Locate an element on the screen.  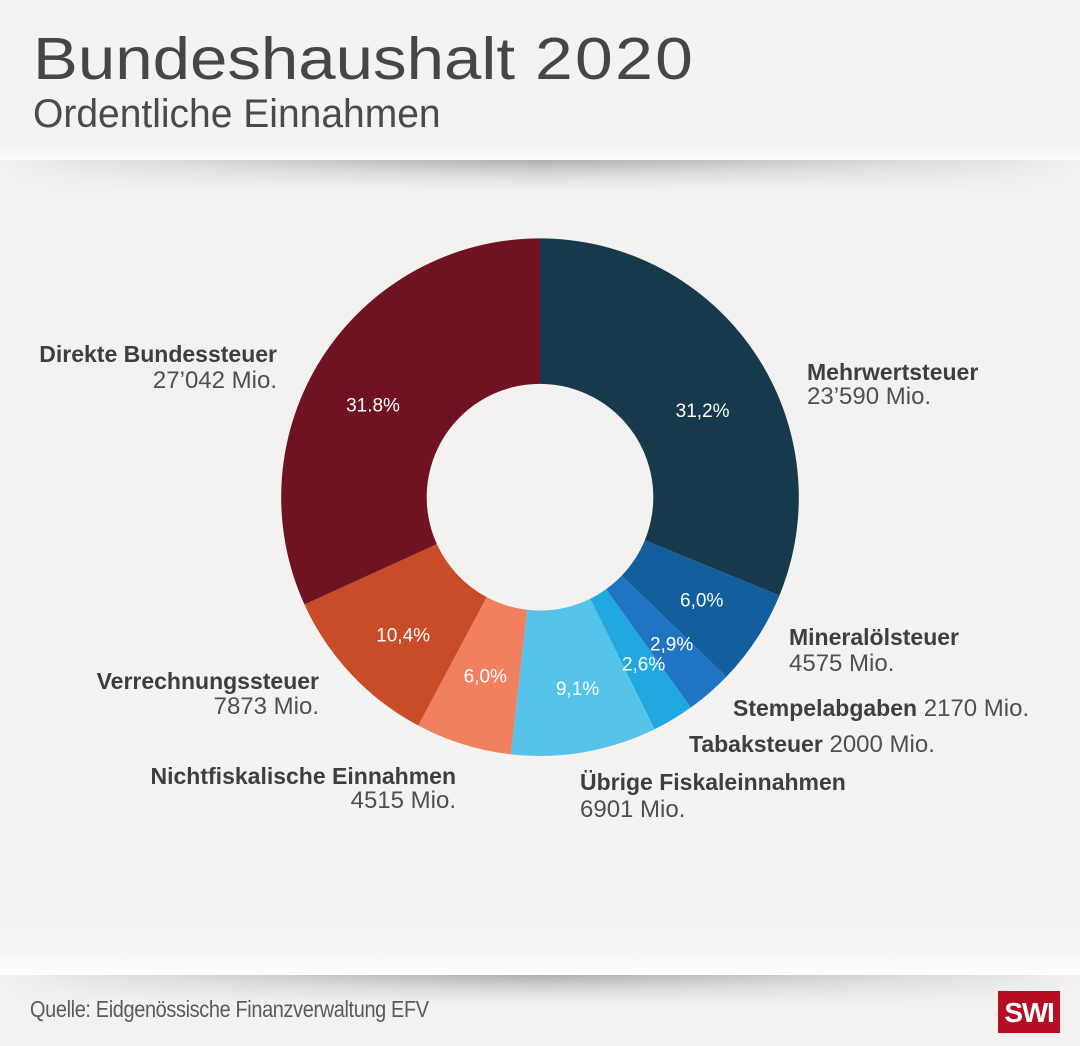
svg-text: 31,2% is located at coordinates (703, 411).